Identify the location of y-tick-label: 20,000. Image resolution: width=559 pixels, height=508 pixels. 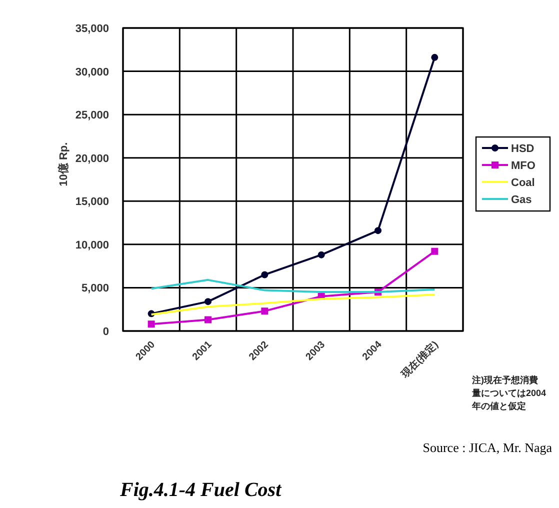
(92, 158).